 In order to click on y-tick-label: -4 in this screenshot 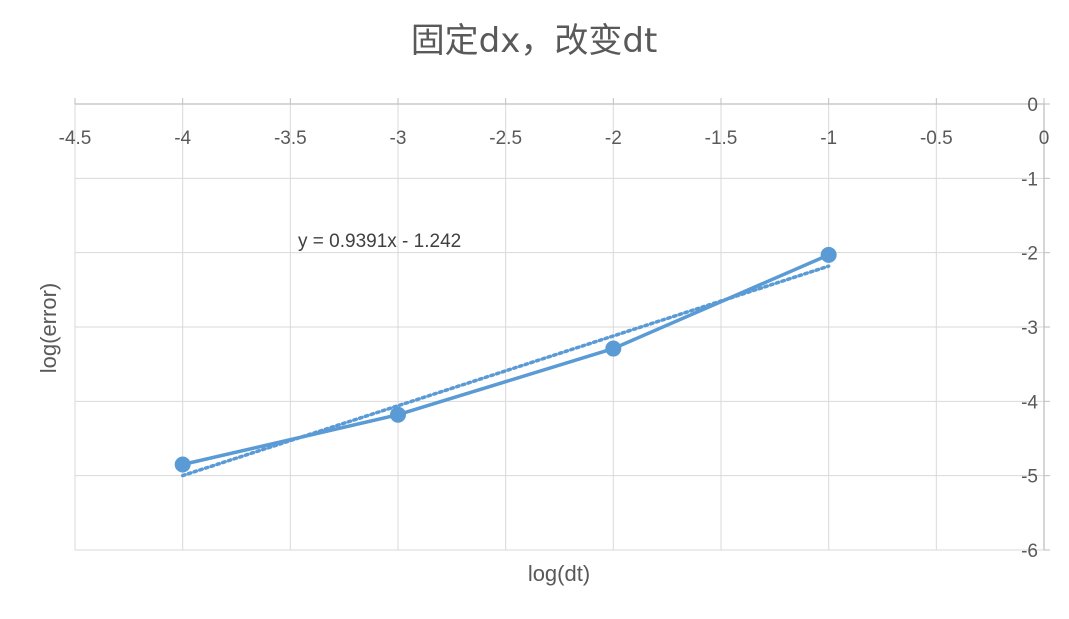, I will do `click(1029, 402)`.